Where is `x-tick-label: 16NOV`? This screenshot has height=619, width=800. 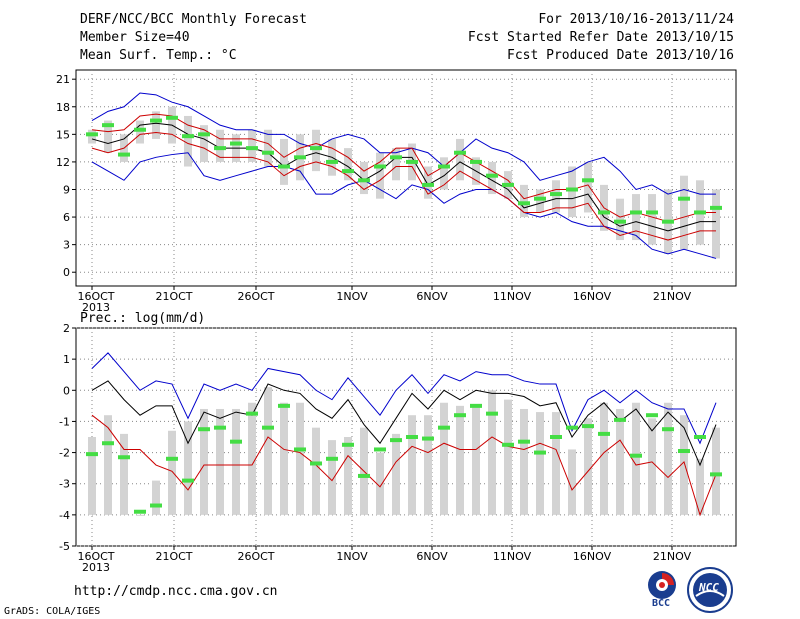
x-tick-label: 16NOV is located at coordinates (592, 296).